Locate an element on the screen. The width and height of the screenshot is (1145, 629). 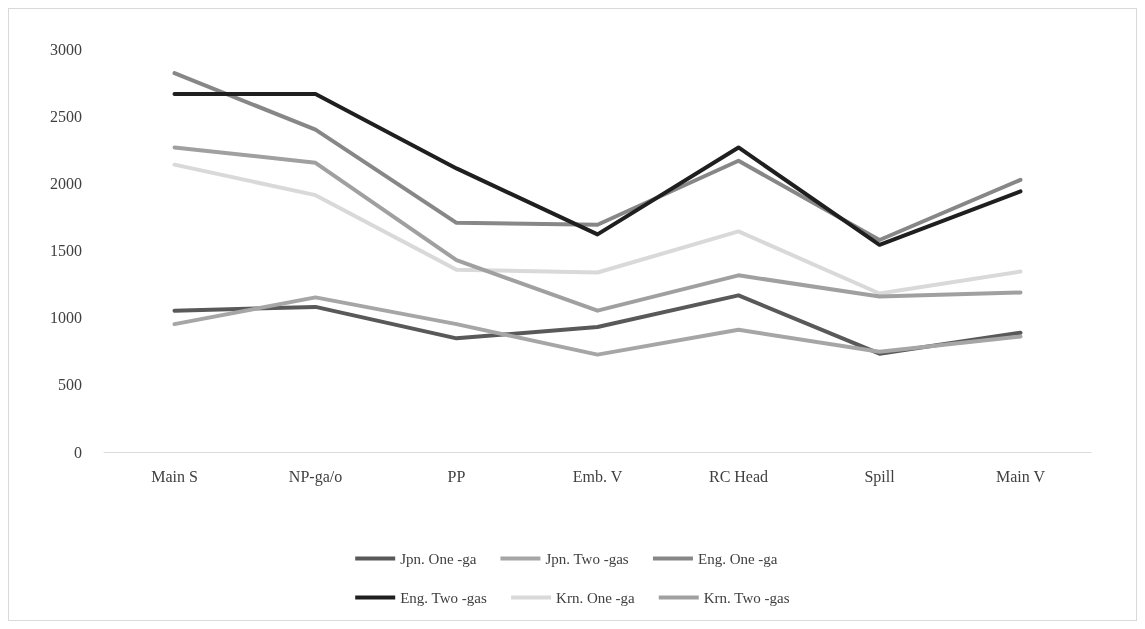
y-tick-label: 2000 is located at coordinates (66, 183).